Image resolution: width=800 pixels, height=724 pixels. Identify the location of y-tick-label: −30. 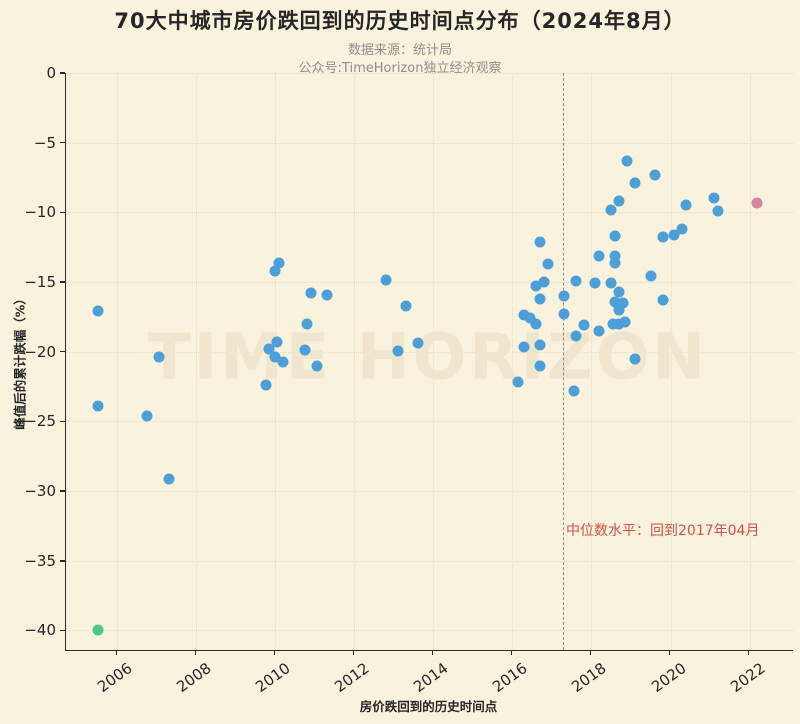
(40, 491).